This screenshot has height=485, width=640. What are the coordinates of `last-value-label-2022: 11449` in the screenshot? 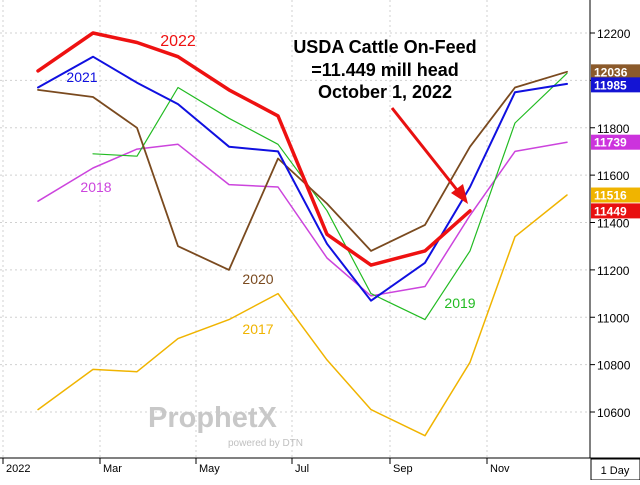 It's located at (610, 211).